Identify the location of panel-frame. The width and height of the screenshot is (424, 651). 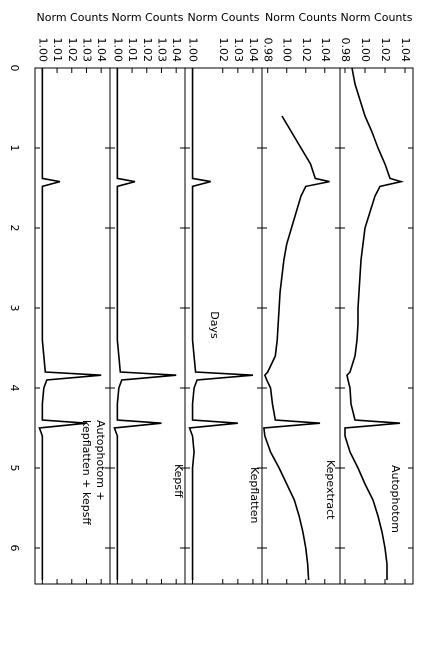
(72, 326).